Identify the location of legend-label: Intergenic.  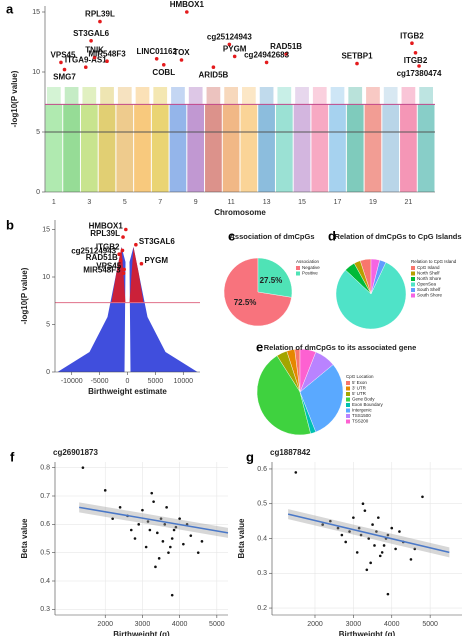
(362, 410).